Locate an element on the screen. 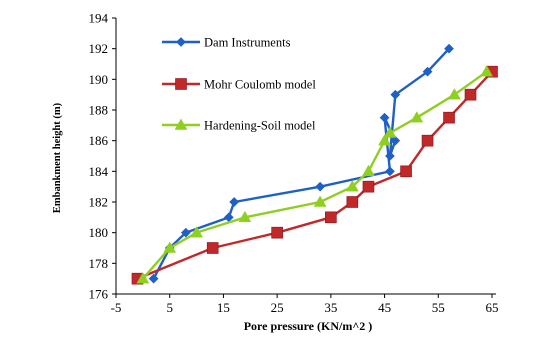 Image resolution: width=534 pixels, height=345 pixels. x-tick-label: 35 is located at coordinates (330, 307).